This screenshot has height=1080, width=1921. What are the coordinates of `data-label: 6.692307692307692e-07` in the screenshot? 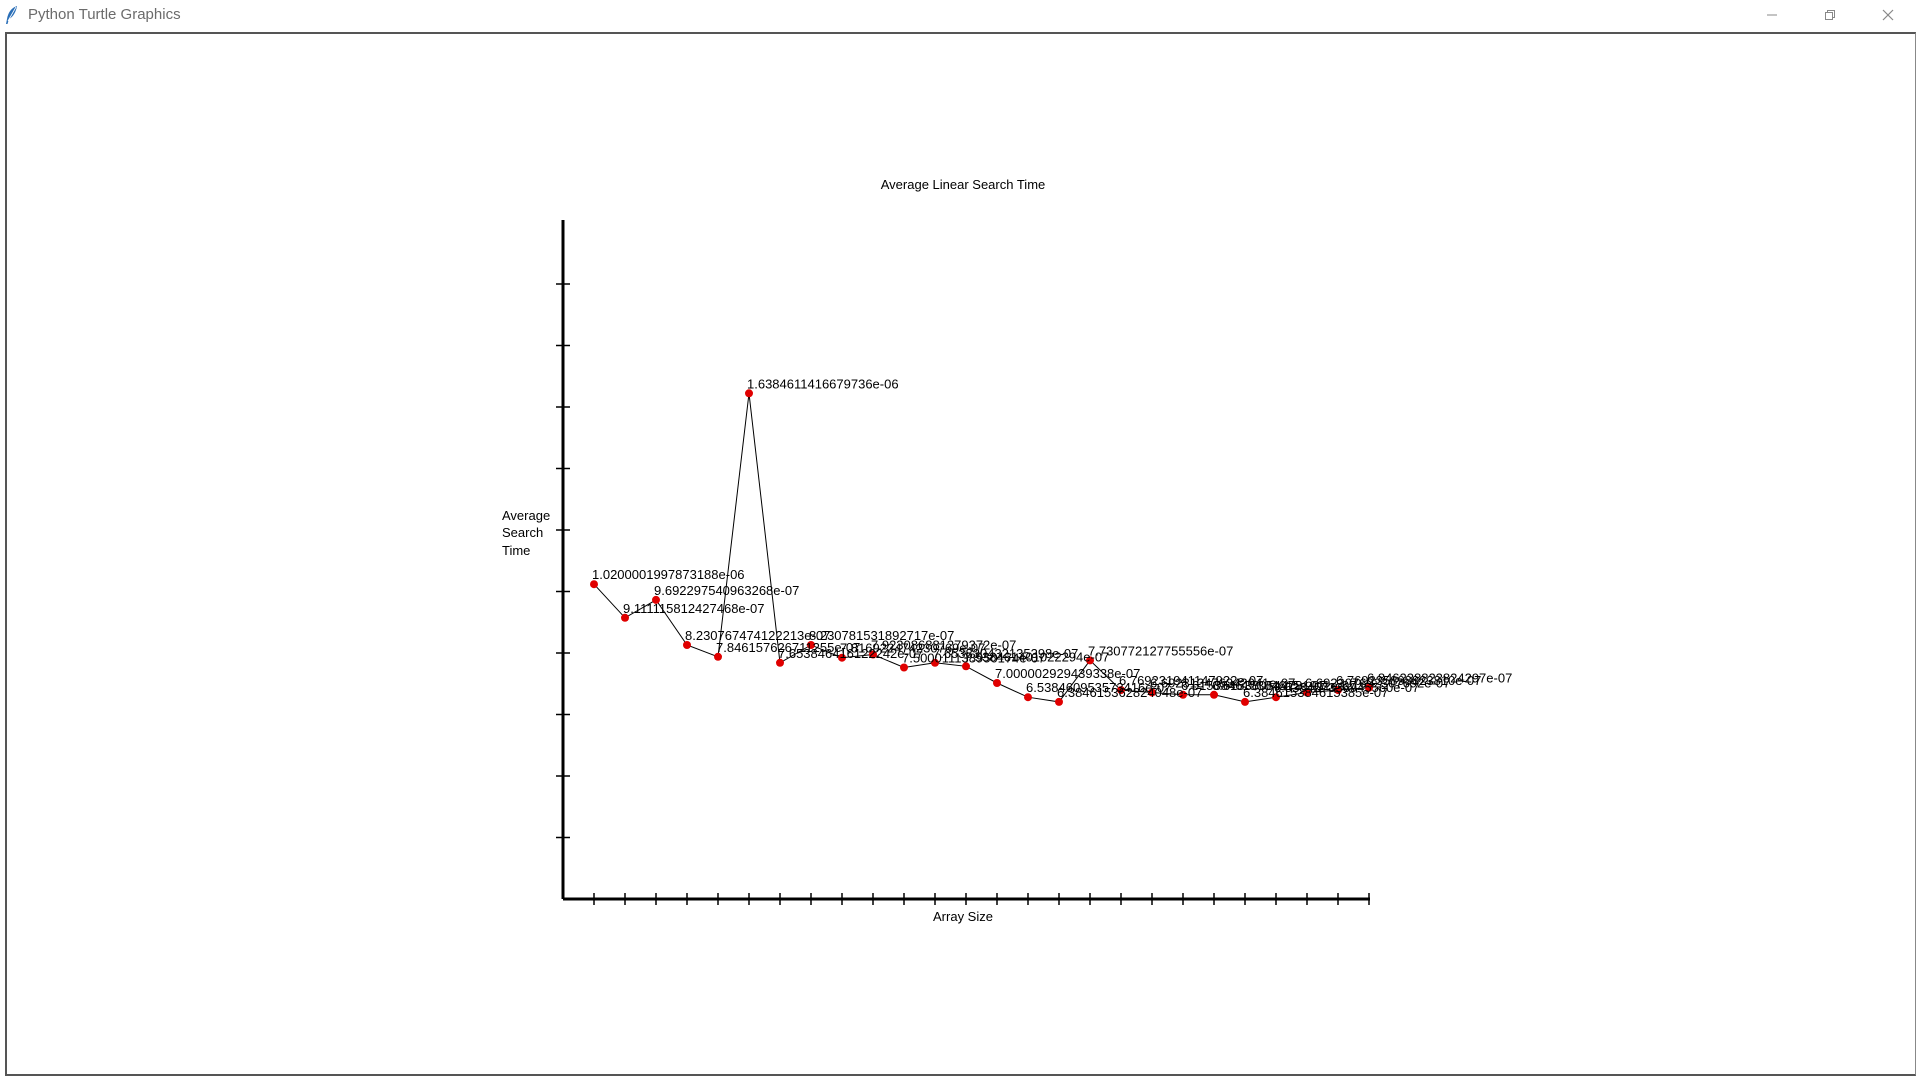 It's located at (1377, 683).